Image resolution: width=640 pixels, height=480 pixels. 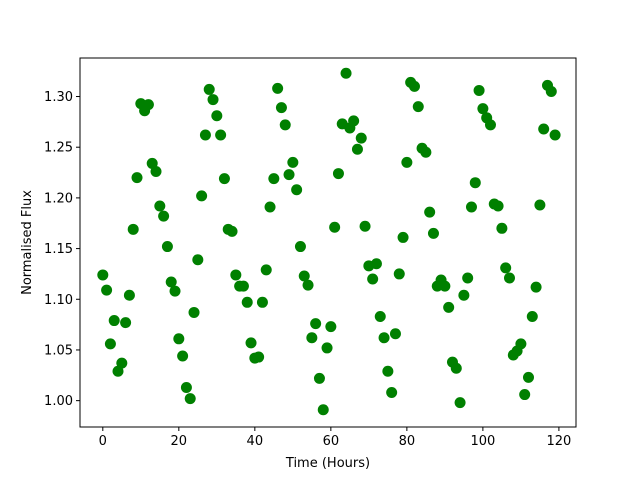 What do you see at coordinates (179, 441) in the screenshot?
I see `x-tick-label: 20` at bounding box center [179, 441].